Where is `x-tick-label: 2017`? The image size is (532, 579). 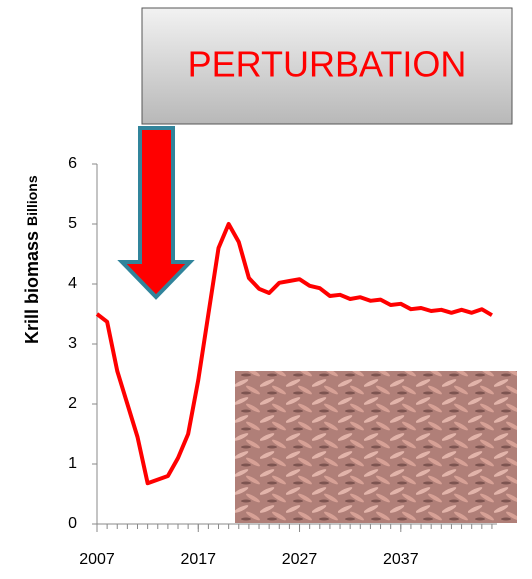
x-tick-label: 2017 is located at coordinates (198, 559).